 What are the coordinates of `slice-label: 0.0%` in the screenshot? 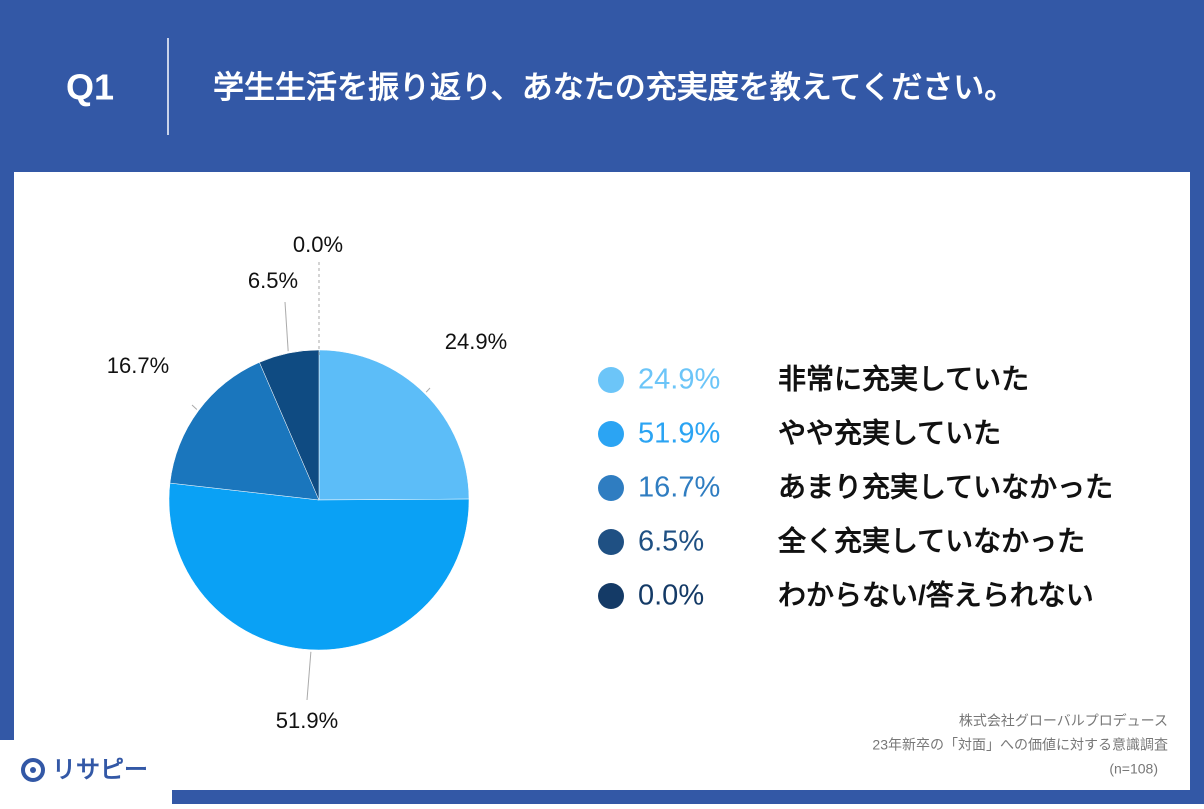 It's located at (318, 244).